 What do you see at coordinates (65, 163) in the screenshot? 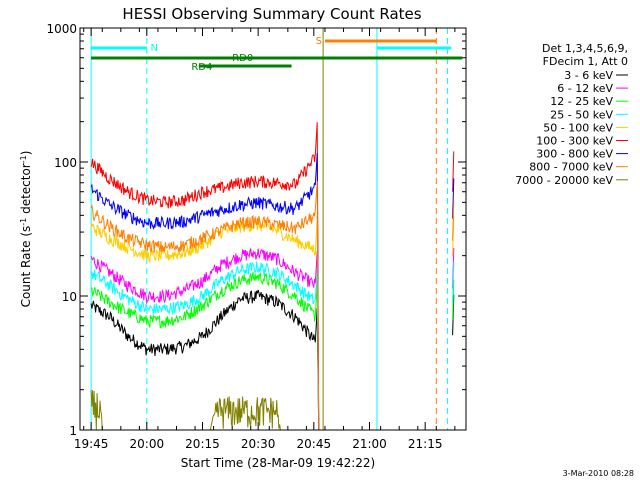
I see `y-tick-label: 100` at bounding box center [65, 163].